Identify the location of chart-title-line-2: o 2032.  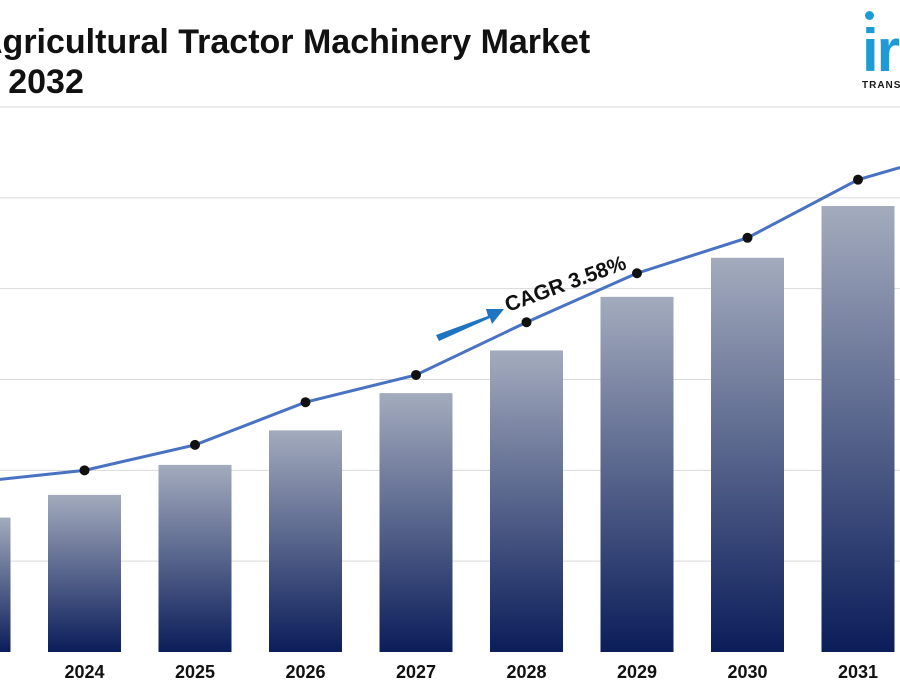
(42, 82).